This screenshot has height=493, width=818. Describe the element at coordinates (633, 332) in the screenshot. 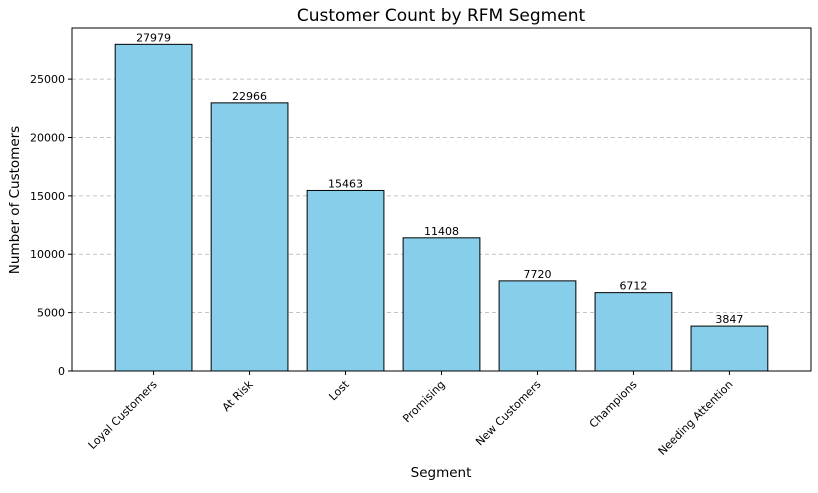

I see `bar-champions` at that location.